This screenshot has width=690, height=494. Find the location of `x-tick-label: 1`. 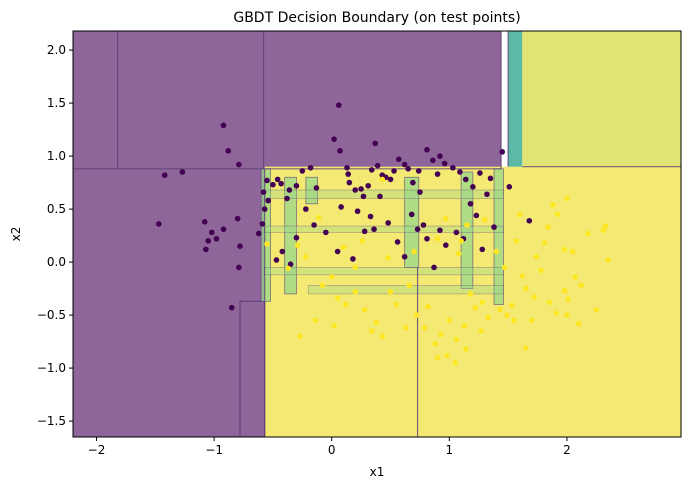

x-tick-label: 1 is located at coordinates (450, 450).